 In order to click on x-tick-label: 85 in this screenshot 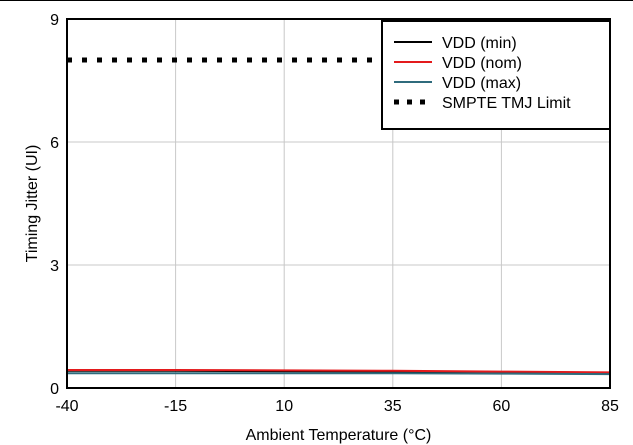, I will do `click(610, 406)`.